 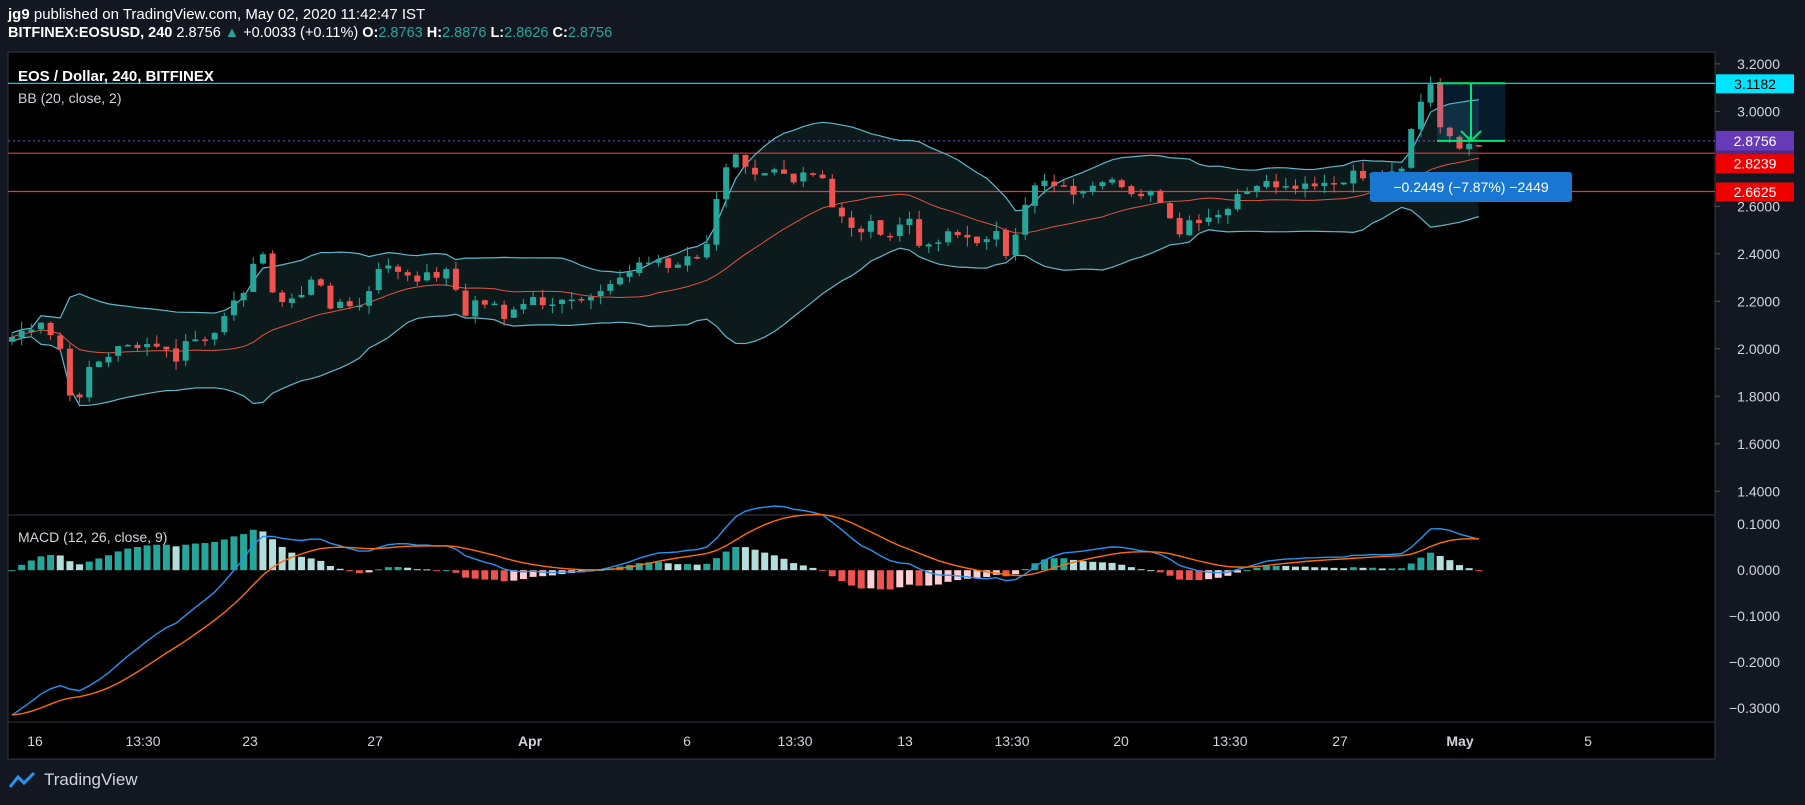 I want to click on level-1-tag: 2.8239, so click(x=1755, y=164).